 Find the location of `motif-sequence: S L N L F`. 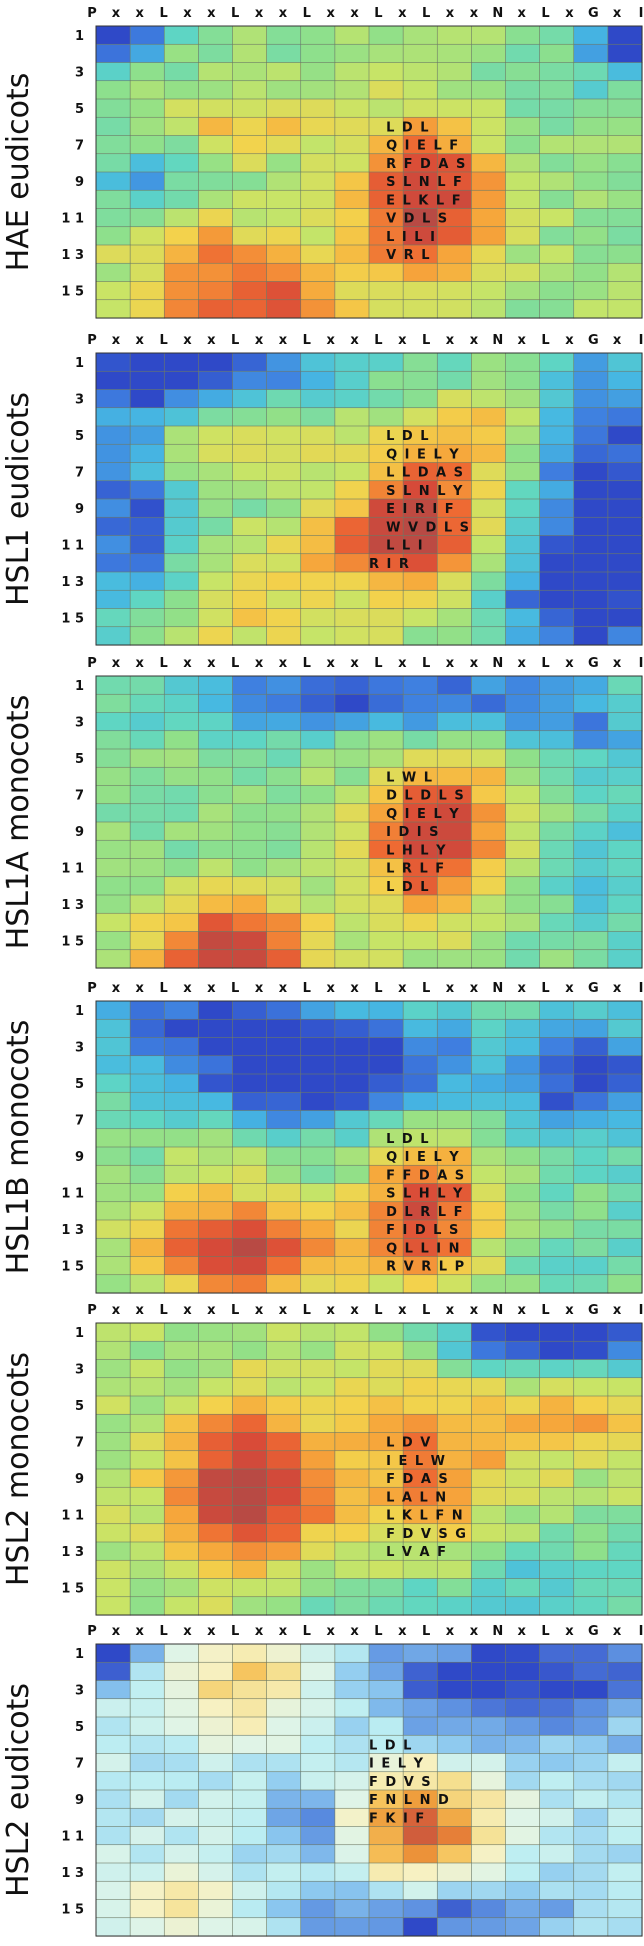

motif-sequence: S L N L F is located at coordinates (424, 182).